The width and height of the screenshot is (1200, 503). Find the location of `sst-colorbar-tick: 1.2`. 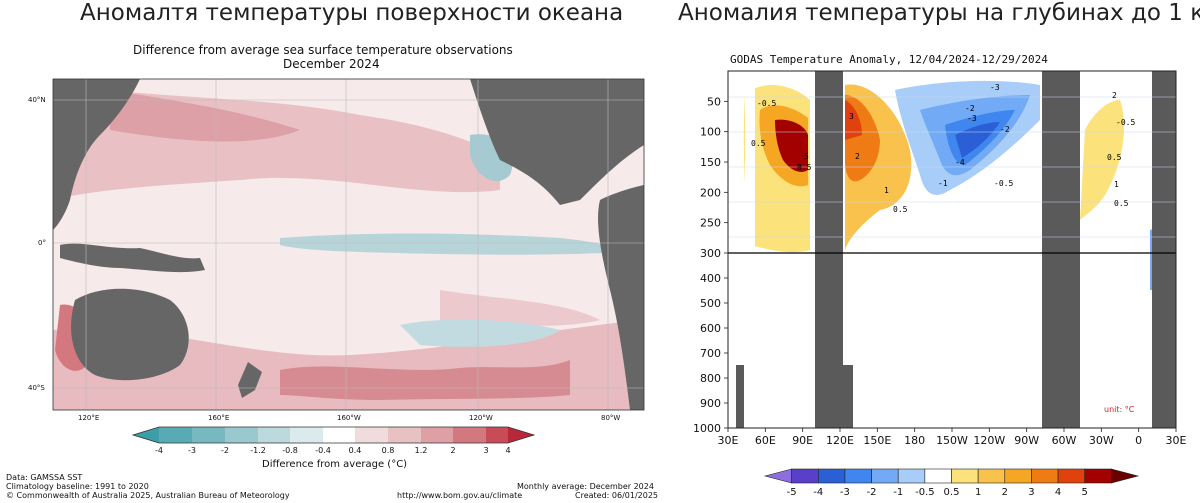

sst-colorbar-tick: 1.2 is located at coordinates (421, 450).